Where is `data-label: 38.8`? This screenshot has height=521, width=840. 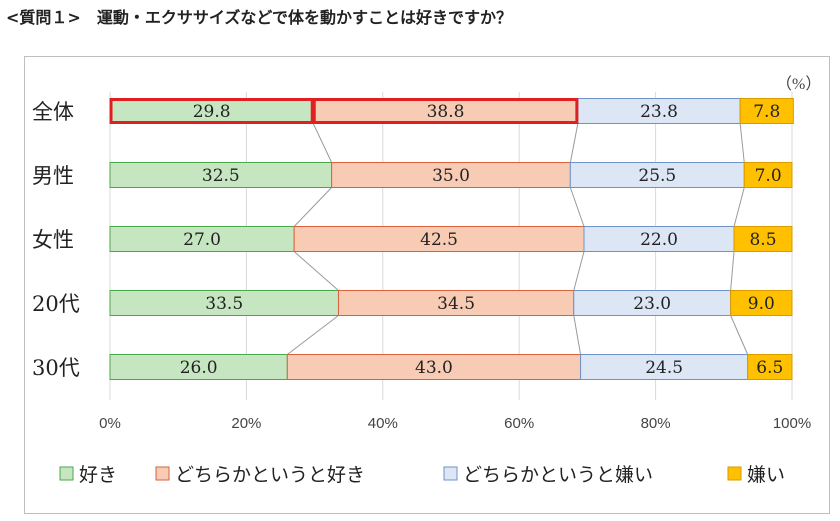 data-label: 38.8 is located at coordinates (446, 112).